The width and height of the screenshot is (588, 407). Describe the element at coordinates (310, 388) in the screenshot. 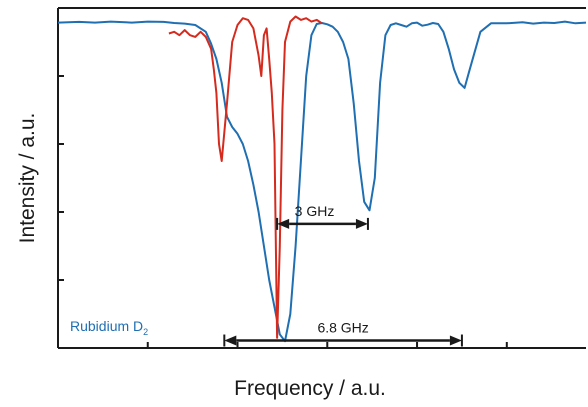

I see `x-axis-label: Frequency / a.u.` at that location.